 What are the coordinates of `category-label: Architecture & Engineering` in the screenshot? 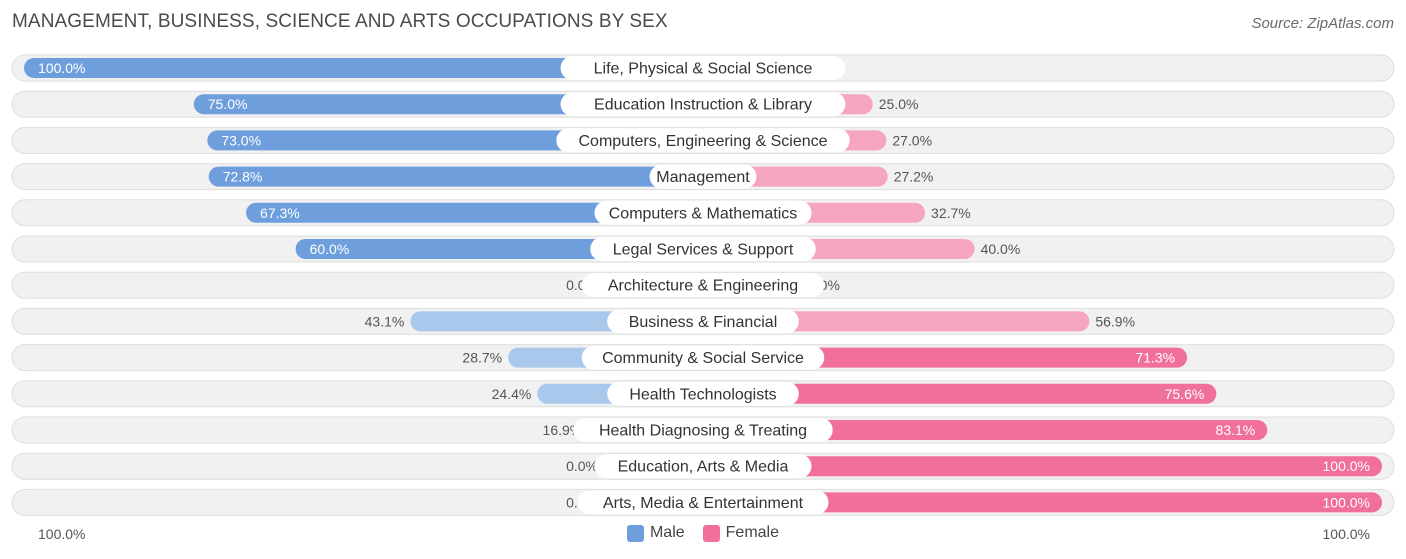 It's located at (703, 286).